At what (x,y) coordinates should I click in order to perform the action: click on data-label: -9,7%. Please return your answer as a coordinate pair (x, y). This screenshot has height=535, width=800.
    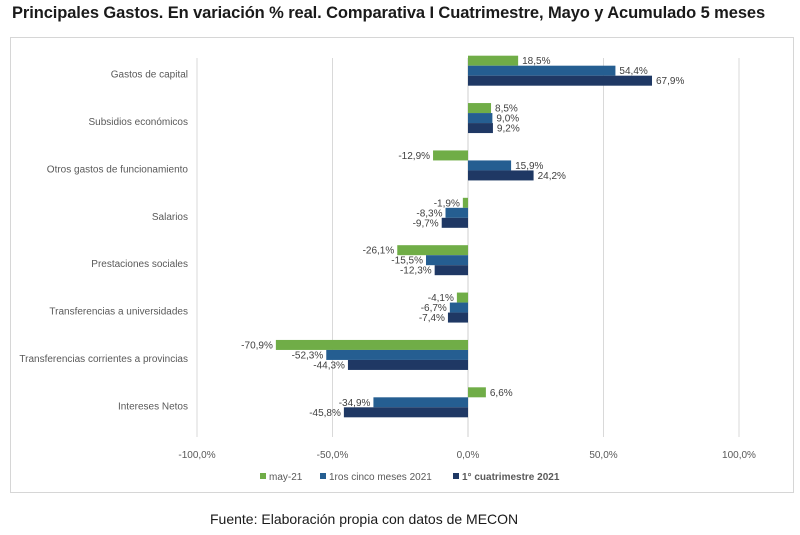
    Looking at the image, I should click on (426, 223).